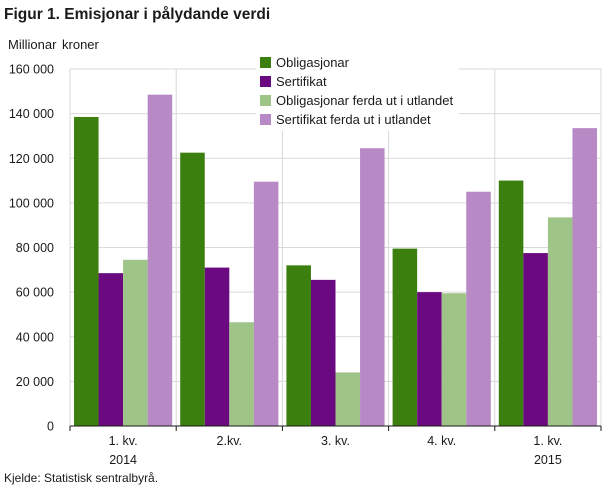  What do you see at coordinates (336, 450) in the screenshot?
I see `x-tick-labels: 1. kv. 2014 2.kv. 3. kv. 4. kv. 1. kv. 2015` at bounding box center [336, 450].